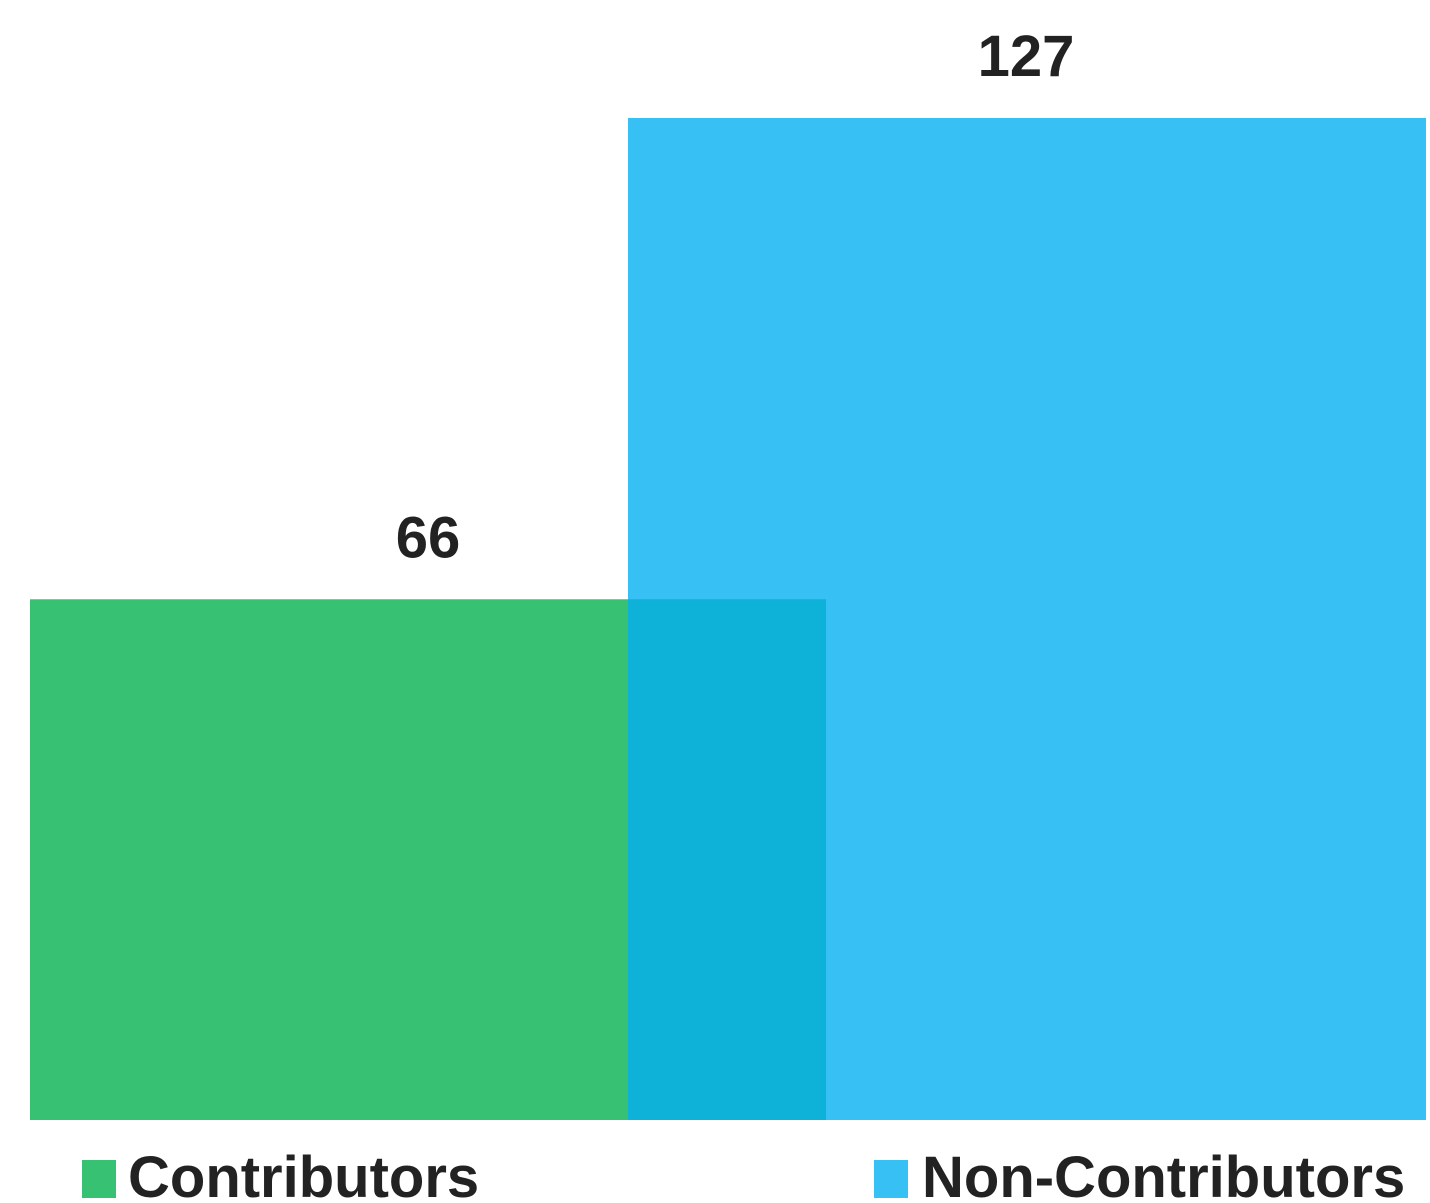 Image resolution: width=1430 pixels, height=1203 pixels. What do you see at coordinates (1026, 56) in the screenshot?
I see `data-label-non-contributors: 127` at bounding box center [1026, 56].